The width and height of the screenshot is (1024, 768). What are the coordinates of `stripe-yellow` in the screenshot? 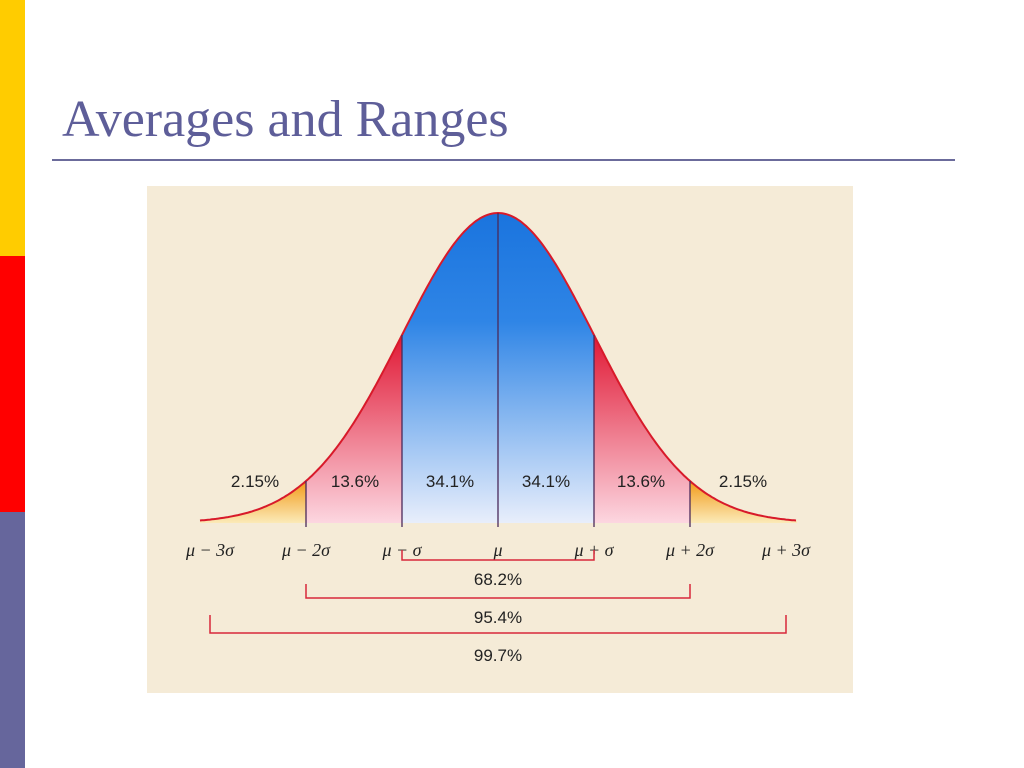 It's located at (12, 128).